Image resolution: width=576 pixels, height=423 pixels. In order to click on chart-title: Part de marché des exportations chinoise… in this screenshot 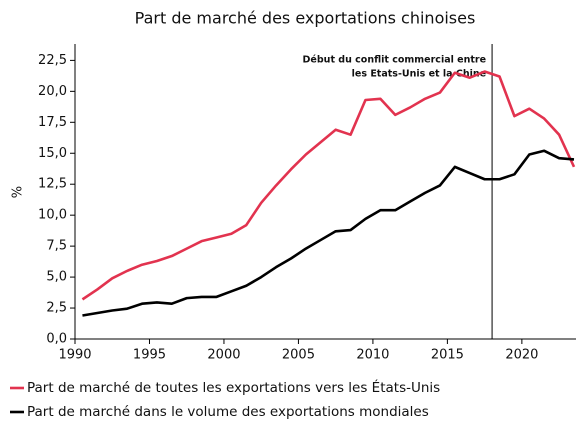, I will do `click(305, 18)`.